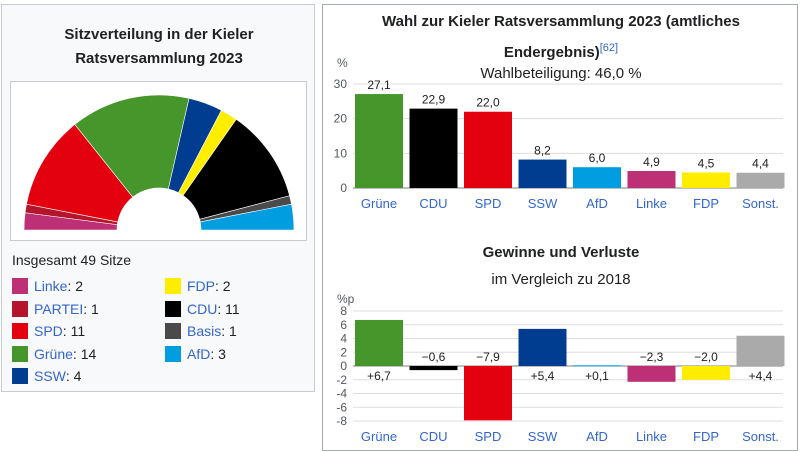 The image size is (800, 452). I want to click on results-title-line2: Endergebnis), so click(551, 52).